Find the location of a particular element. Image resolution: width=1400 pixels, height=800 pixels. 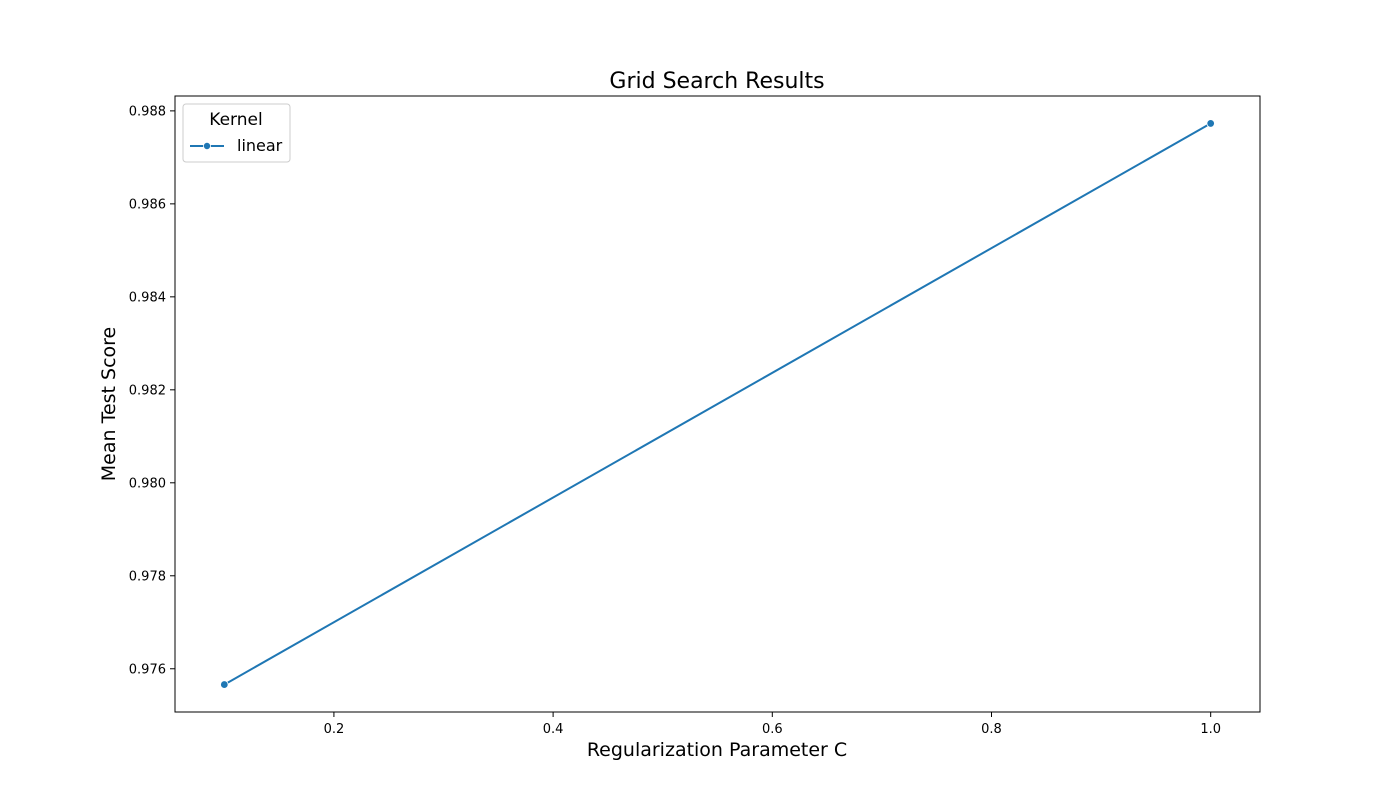

x-tick-label: 0.6 is located at coordinates (772, 729).